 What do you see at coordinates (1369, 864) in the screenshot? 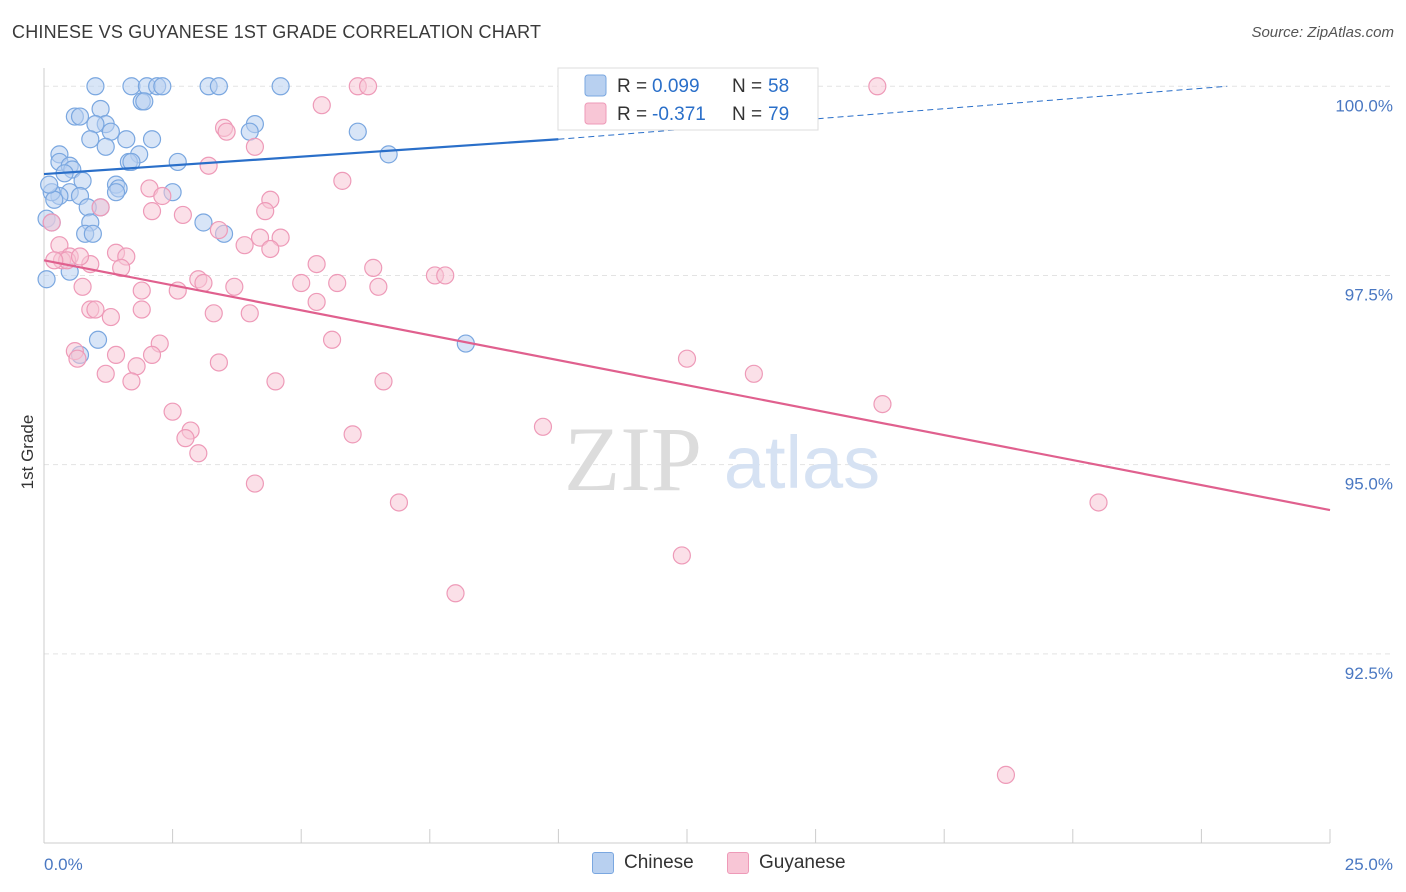
I see `x-tick-label-max: 25.0%` at bounding box center [1369, 864].